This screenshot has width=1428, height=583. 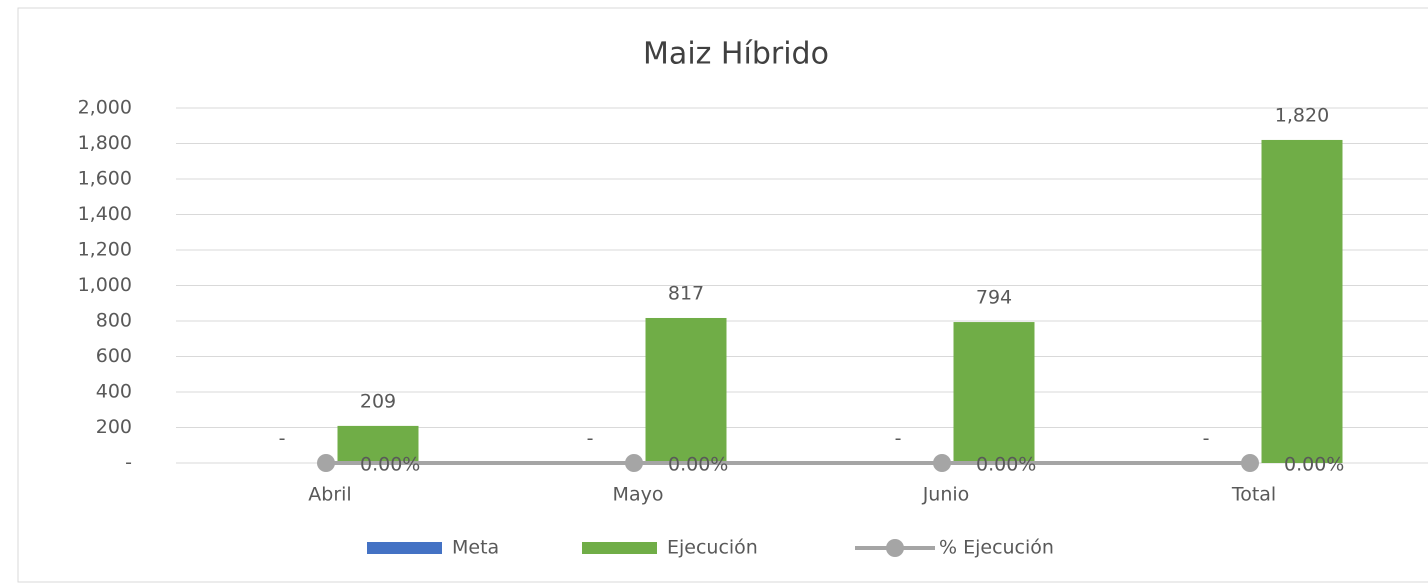 I want to click on x-tick-label: Mayo, so click(x=638, y=495).